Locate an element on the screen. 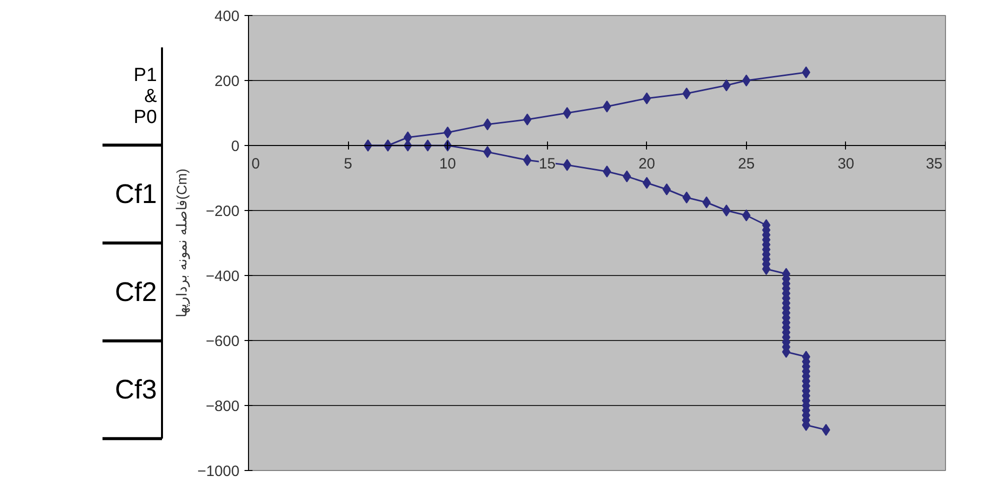 This screenshot has width=988, height=494. x-tick-label: 15 is located at coordinates (547, 164).